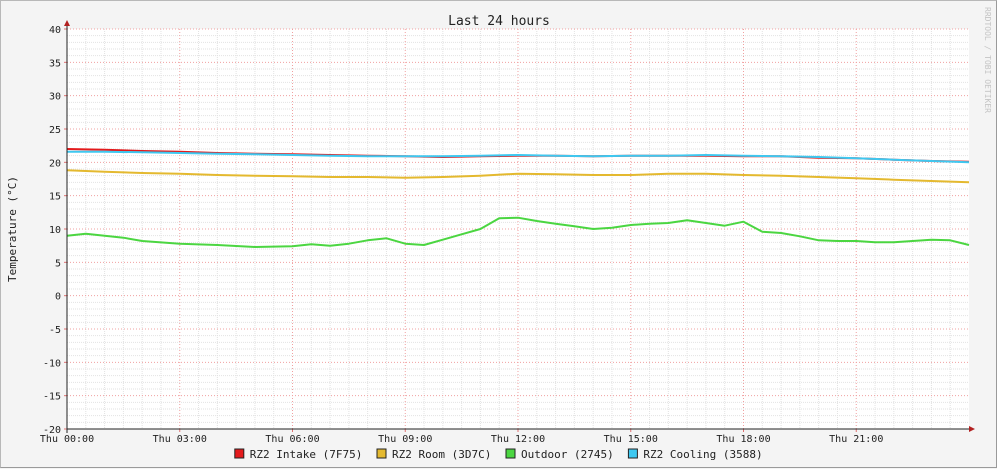  I want to click on y-tick-label: 40, so click(55, 30).